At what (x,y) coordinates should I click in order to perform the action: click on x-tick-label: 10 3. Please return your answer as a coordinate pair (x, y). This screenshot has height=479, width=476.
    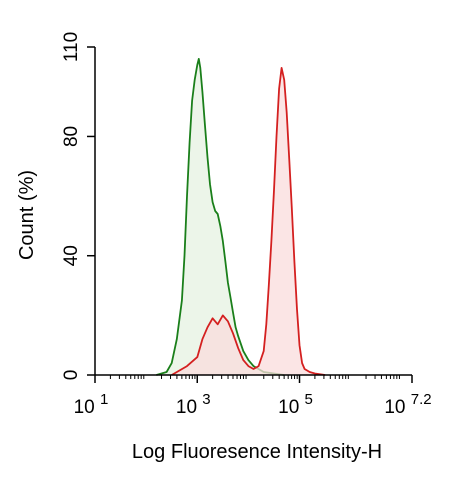
    Looking at the image, I should click on (193, 404).